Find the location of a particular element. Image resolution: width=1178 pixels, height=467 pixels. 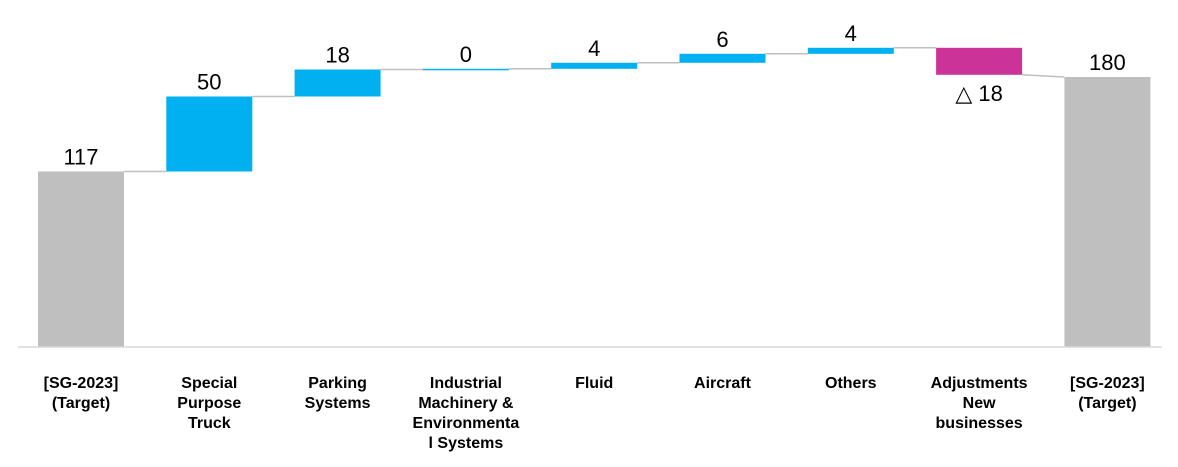

category-label-line: Parking is located at coordinates (337, 383).